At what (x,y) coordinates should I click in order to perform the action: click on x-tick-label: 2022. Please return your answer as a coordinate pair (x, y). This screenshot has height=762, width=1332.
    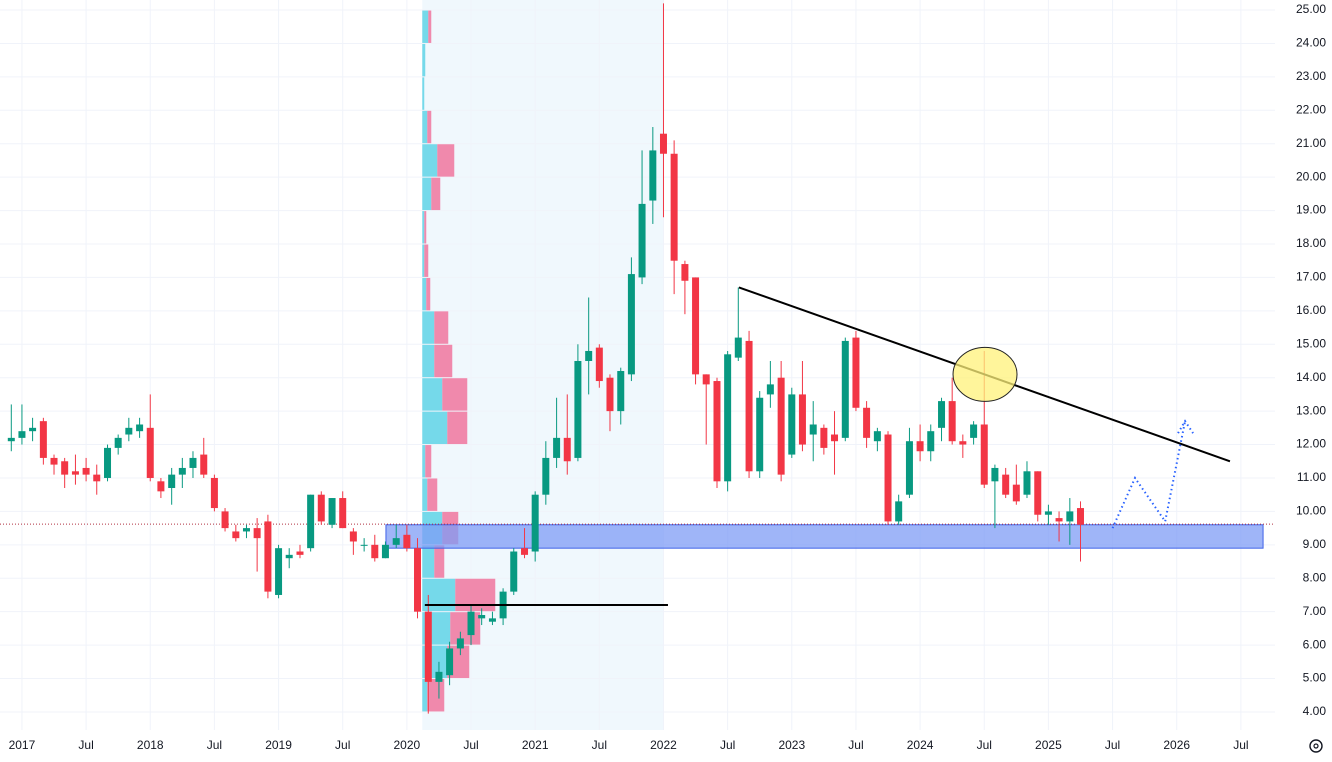
    Looking at the image, I should click on (663, 745).